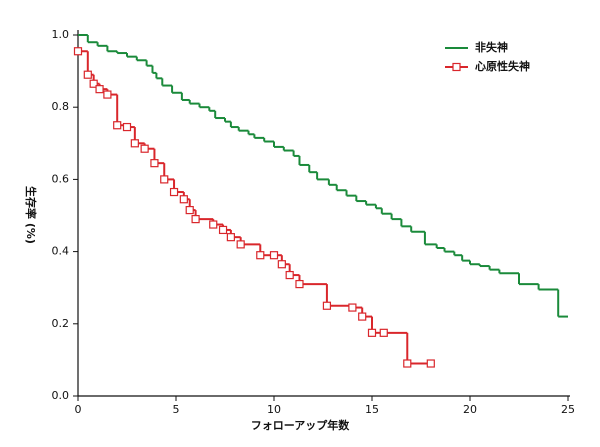  I want to click on x-axis-label: フォローアップ年数, so click(301, 425).